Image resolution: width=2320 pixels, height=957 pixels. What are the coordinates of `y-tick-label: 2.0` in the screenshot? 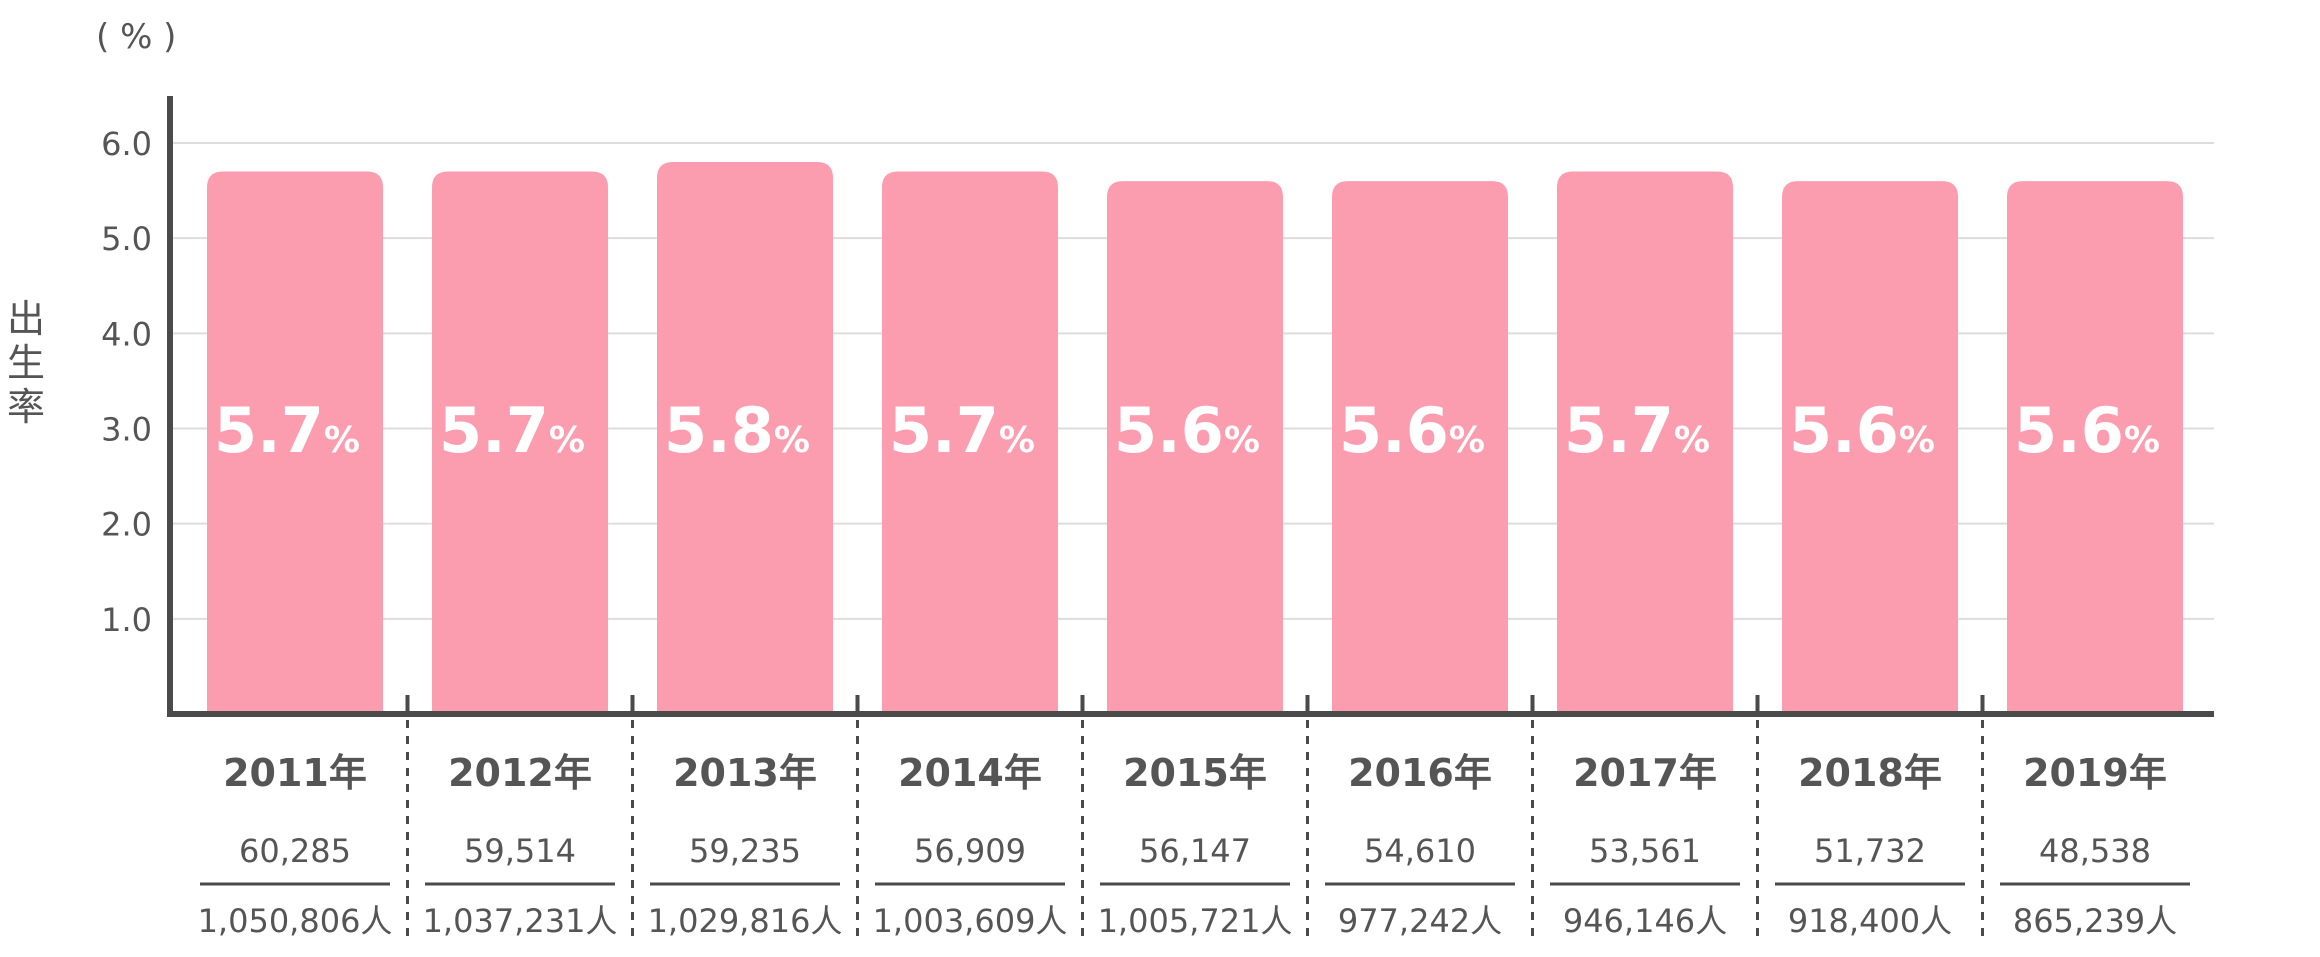 It's located at (126, 525).